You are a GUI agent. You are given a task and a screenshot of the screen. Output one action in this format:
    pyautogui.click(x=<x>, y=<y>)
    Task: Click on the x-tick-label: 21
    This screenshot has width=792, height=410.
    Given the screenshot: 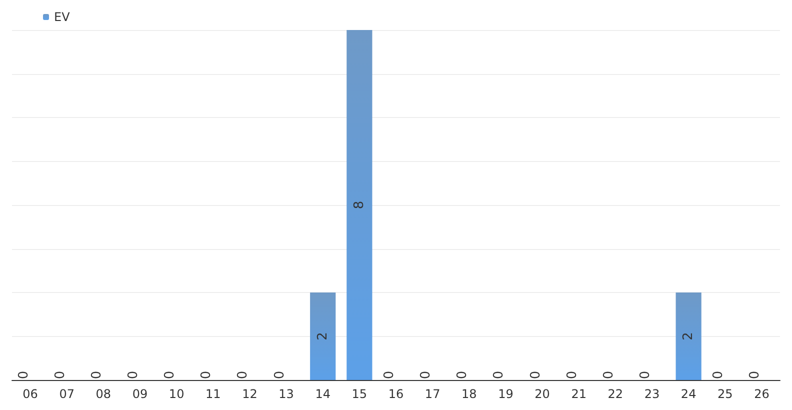 What is the action you would take?
    pyautogui.click(x=578, y=394)
    